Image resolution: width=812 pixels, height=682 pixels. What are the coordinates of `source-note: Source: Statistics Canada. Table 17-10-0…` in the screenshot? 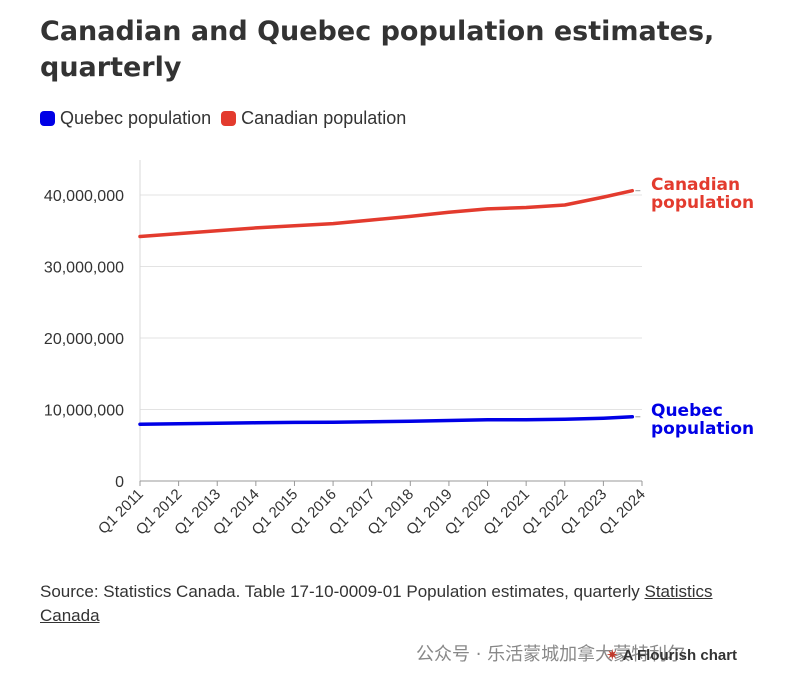 It's located at (405, 604).